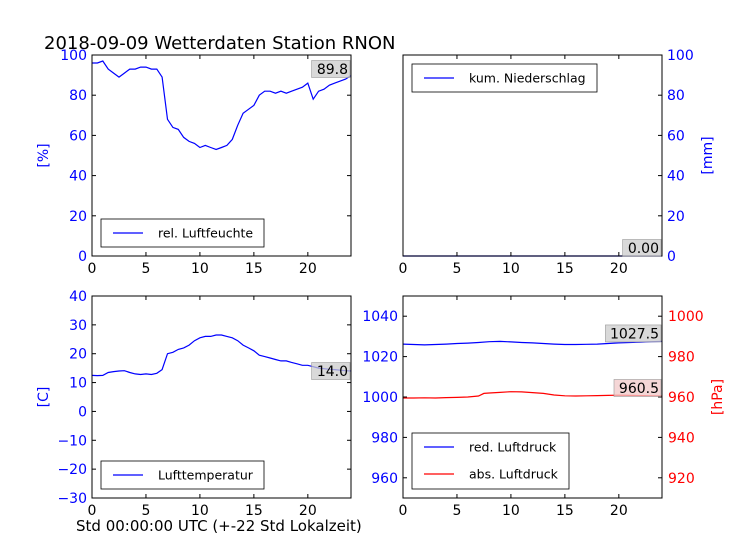 The width and height of the screenshot is (736, 552). I want to click on pressure-y2label: [hPa], so click(718, 397).